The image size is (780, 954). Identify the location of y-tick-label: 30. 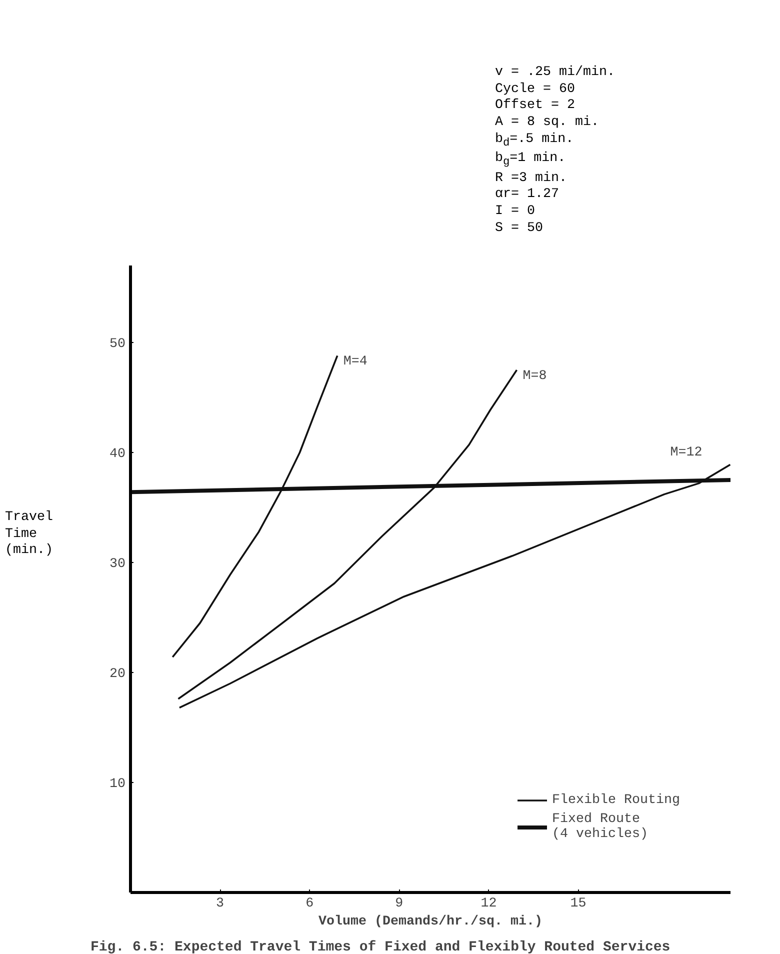
(118, 564).